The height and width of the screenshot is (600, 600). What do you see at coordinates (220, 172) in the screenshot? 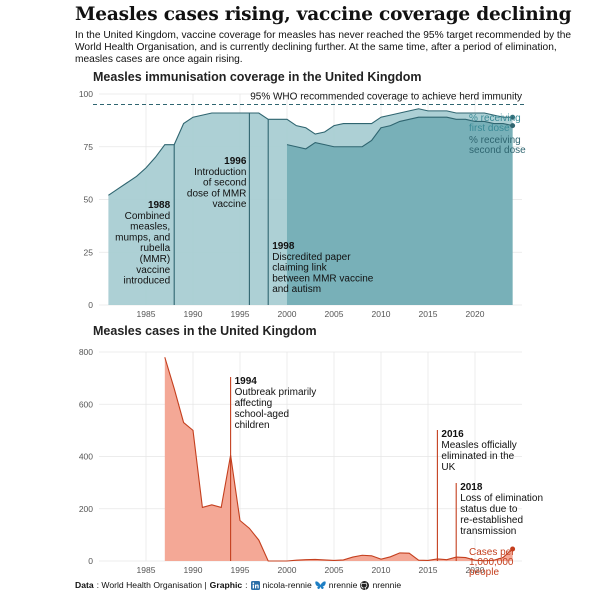
I see `annotation-text: Introduction` at bounding box center [220, 172].